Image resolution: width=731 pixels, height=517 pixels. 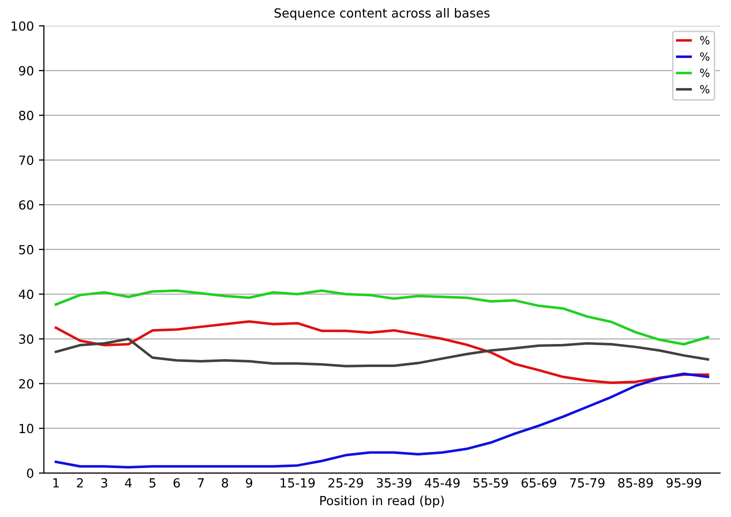 What do you see at coordinates (26, 71) in the screenshot?
I see `y-tick-label: 90` at bounding box center [26, 71].